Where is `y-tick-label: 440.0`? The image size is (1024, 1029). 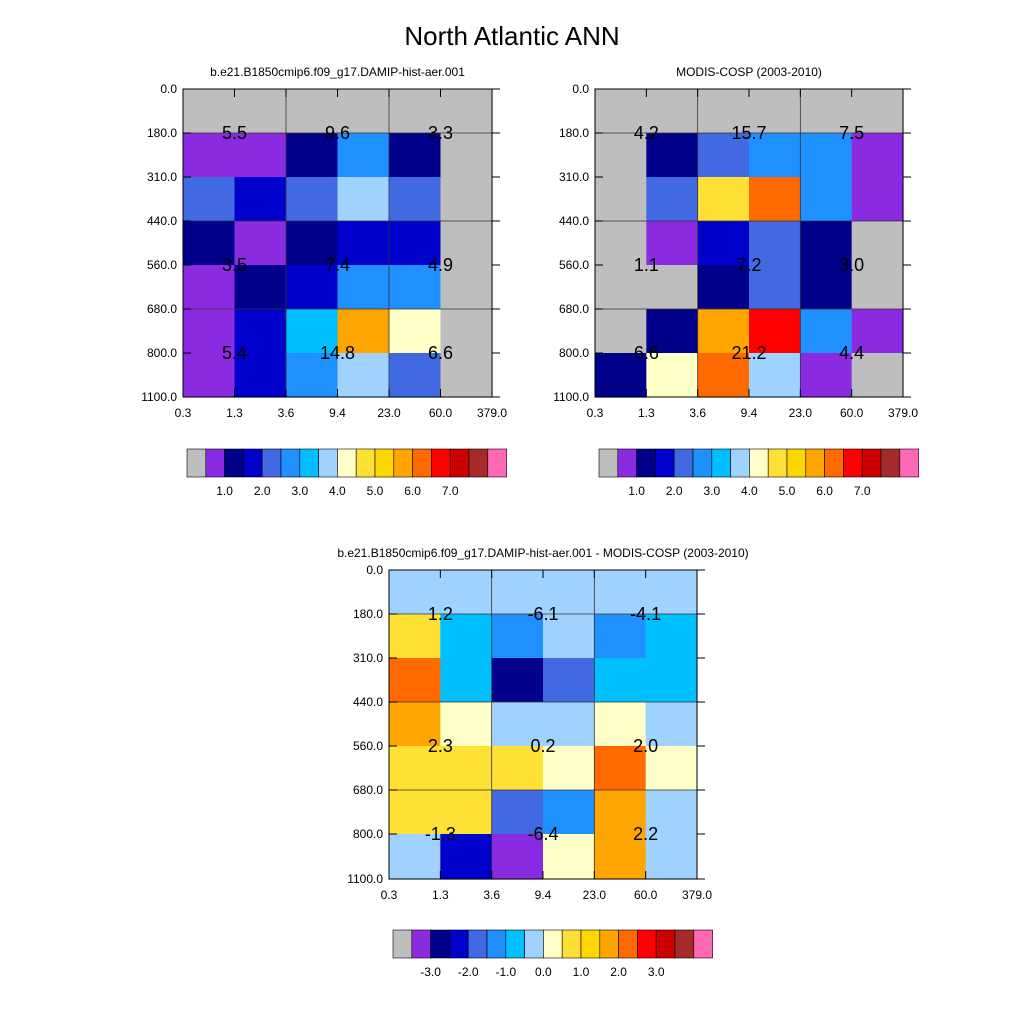 y-tick-label: 440.0 is located at coordinates (162, 221).